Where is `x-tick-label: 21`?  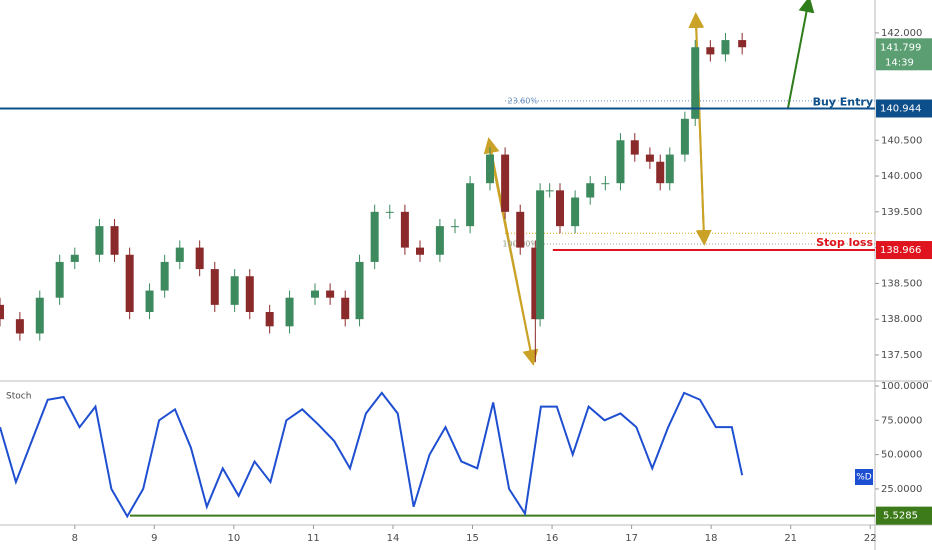
x-tick-label: 21 is located at coordinates (790, 538).